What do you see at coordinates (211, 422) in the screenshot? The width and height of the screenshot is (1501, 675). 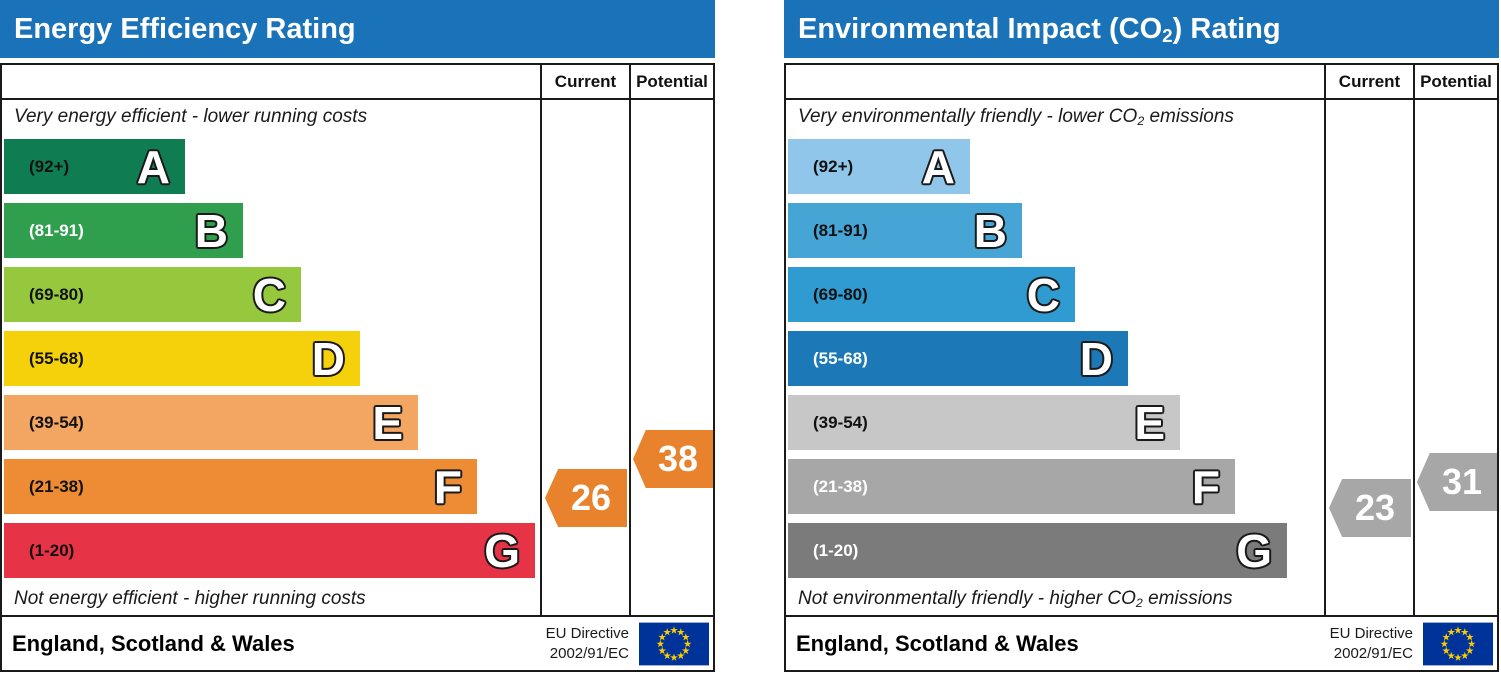 I see `band-e: (39-54) E` at bounding box center [211, 422].